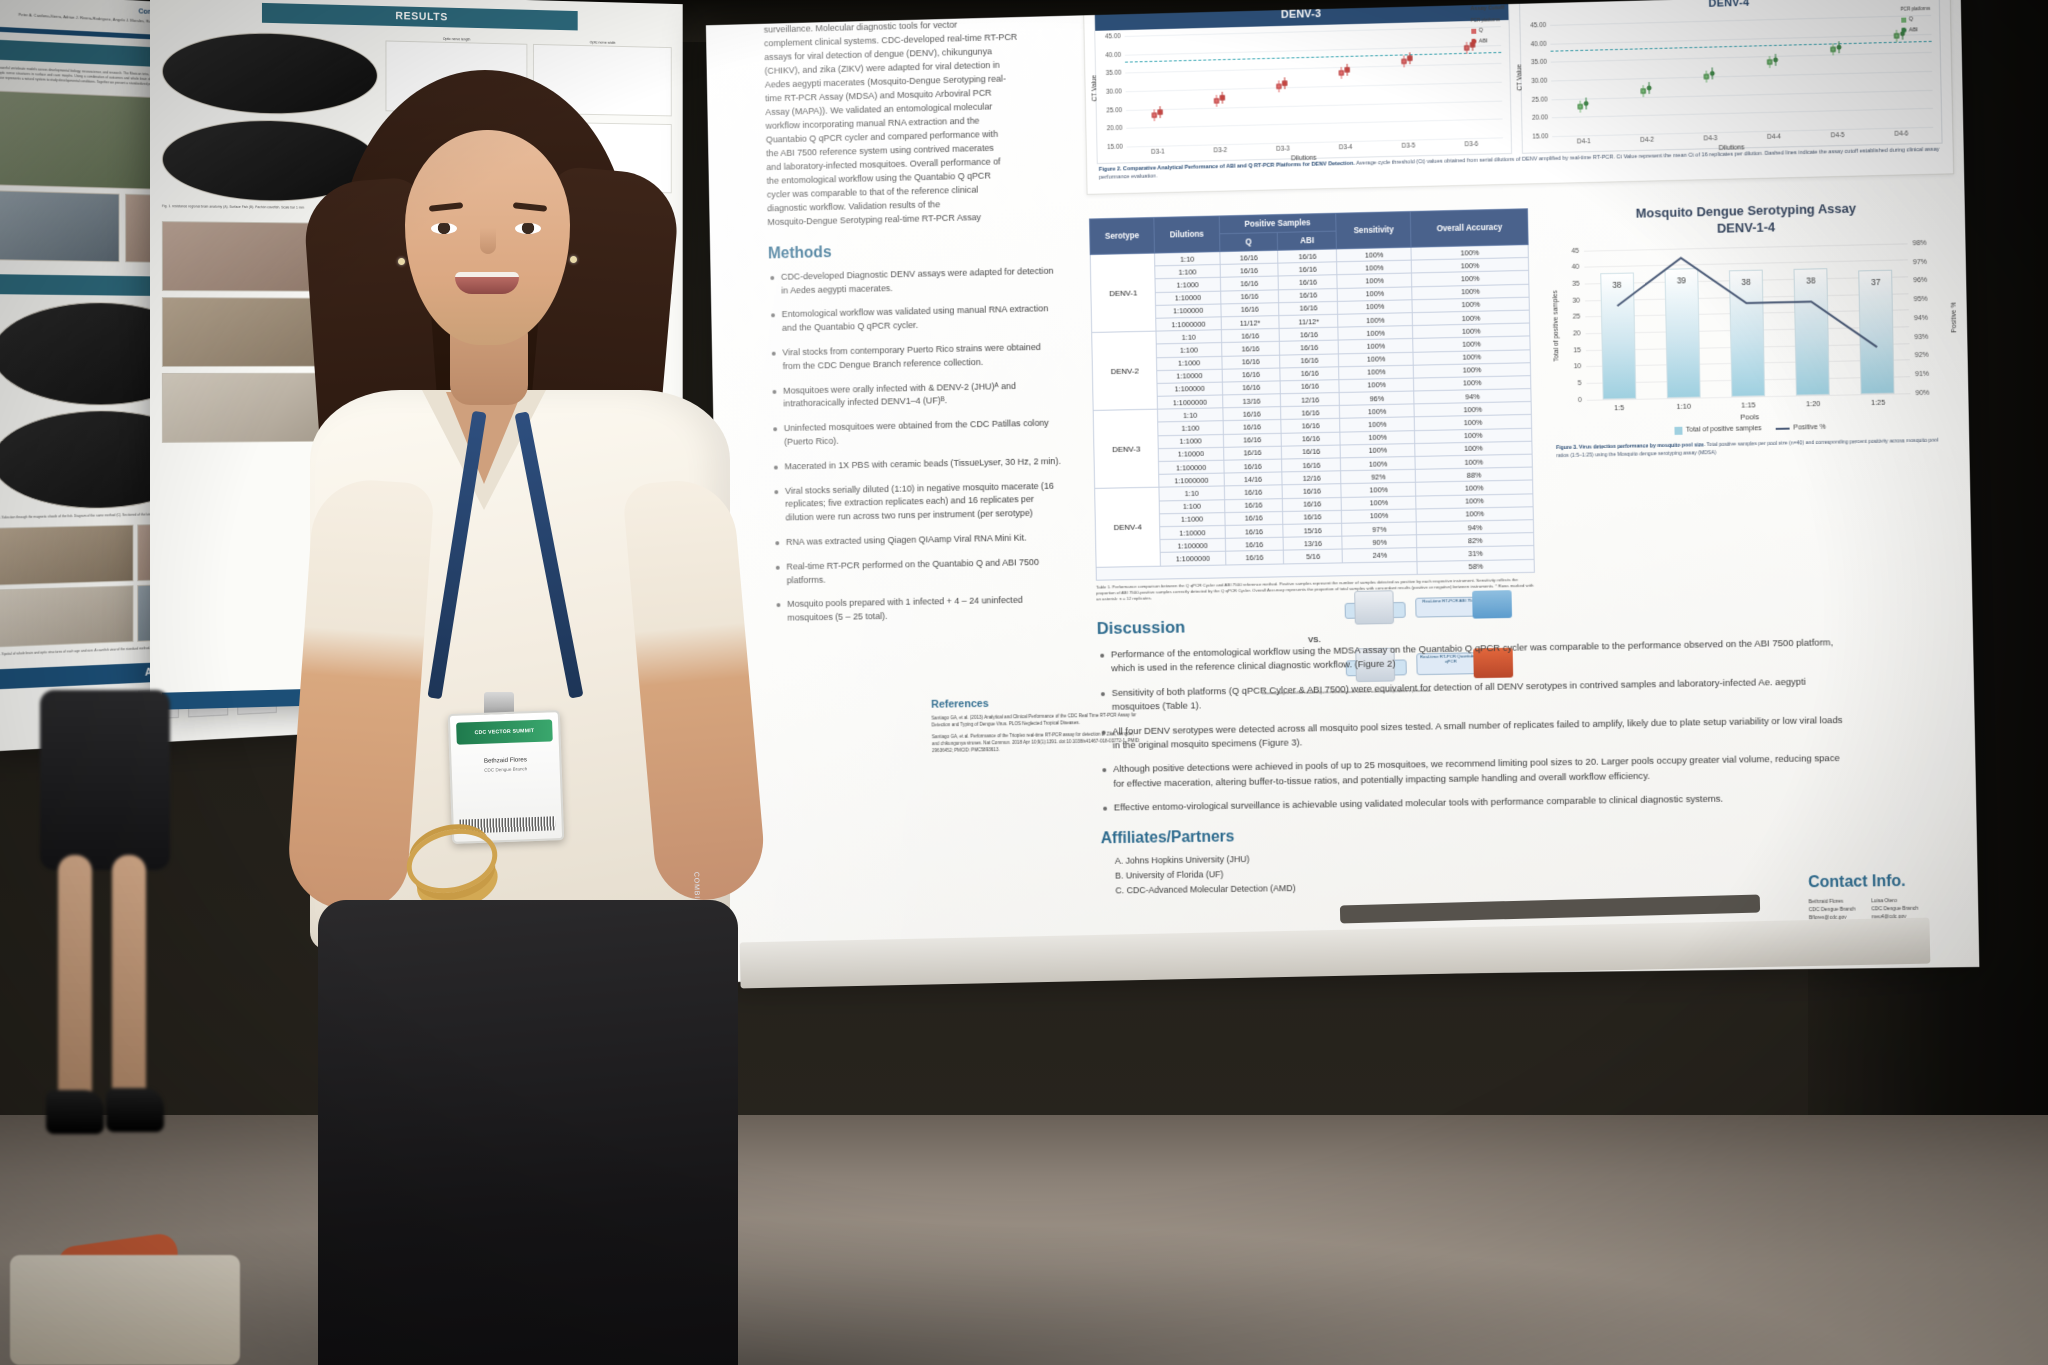  Describe the element at coordinates (573, 259) in the screenshot. I see `earring-right` at that location.